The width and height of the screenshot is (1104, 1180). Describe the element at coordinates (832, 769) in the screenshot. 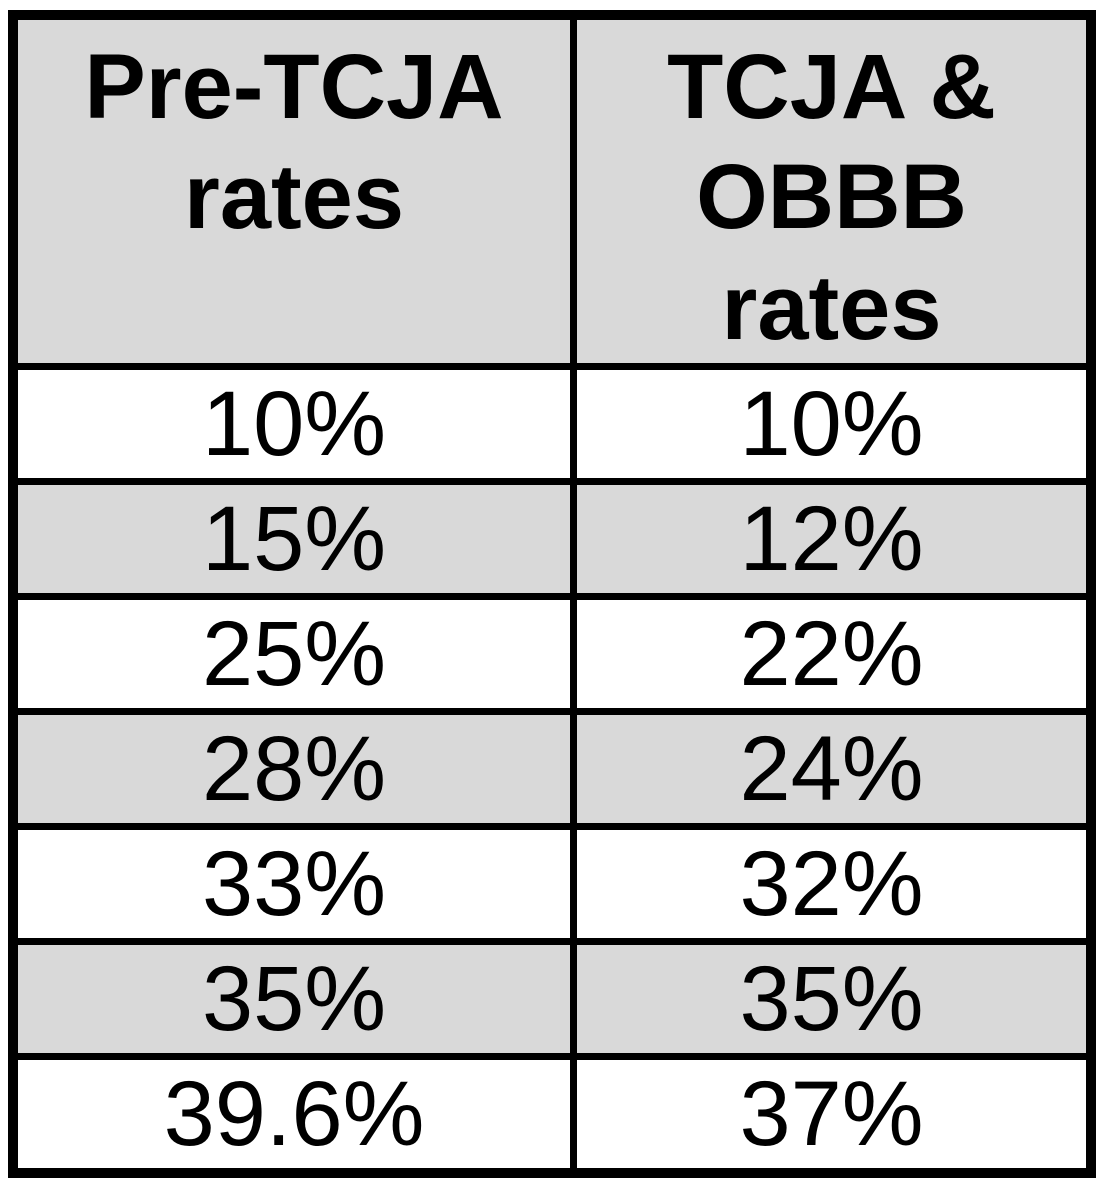

I see `tcja-obbb-rate-cell: 24%` at that location.